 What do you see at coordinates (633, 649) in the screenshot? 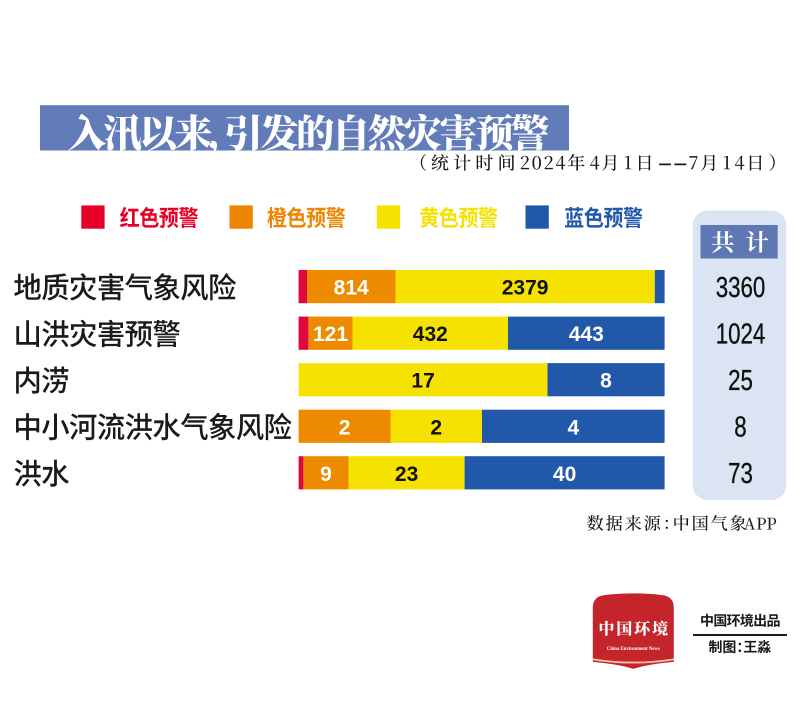
I see `svg-text: China Environment News` at bounding box center [633, 649].